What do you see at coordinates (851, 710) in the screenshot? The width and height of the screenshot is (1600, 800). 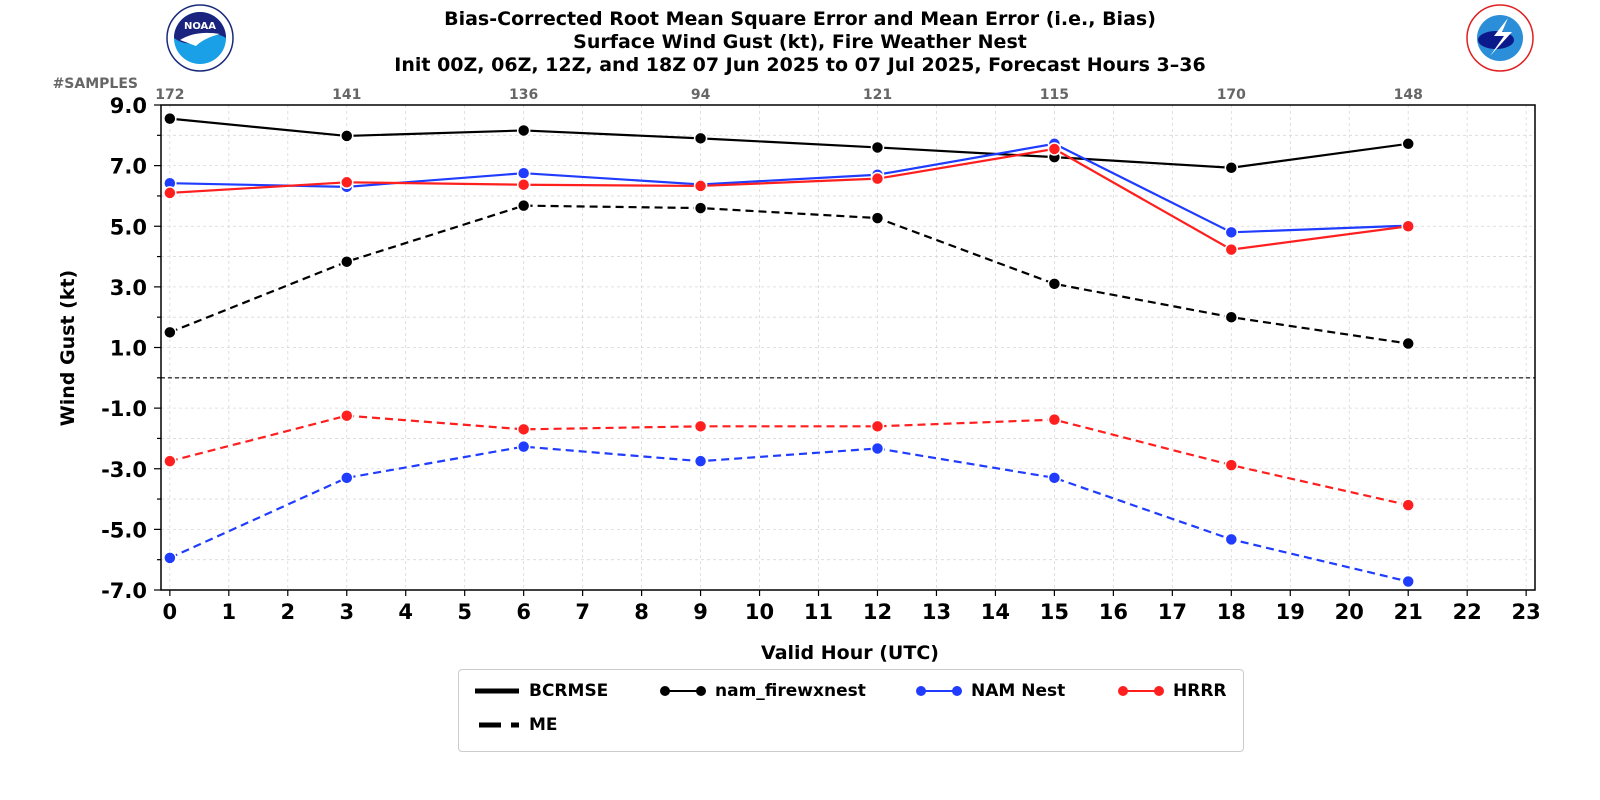 I see `legend: BCRMSE nam_firewxnest NAM Nest HRRR ME` at bounding box center [851, 710].